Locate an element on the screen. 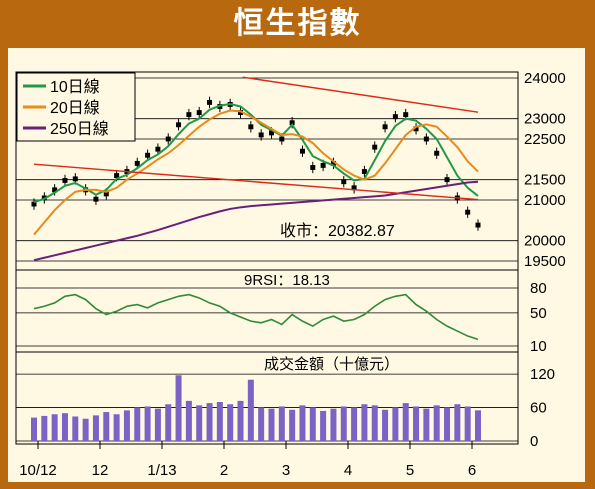 The height and width of the screenshot is (489, 595). rsi-line is located at coordinates (256, 317).